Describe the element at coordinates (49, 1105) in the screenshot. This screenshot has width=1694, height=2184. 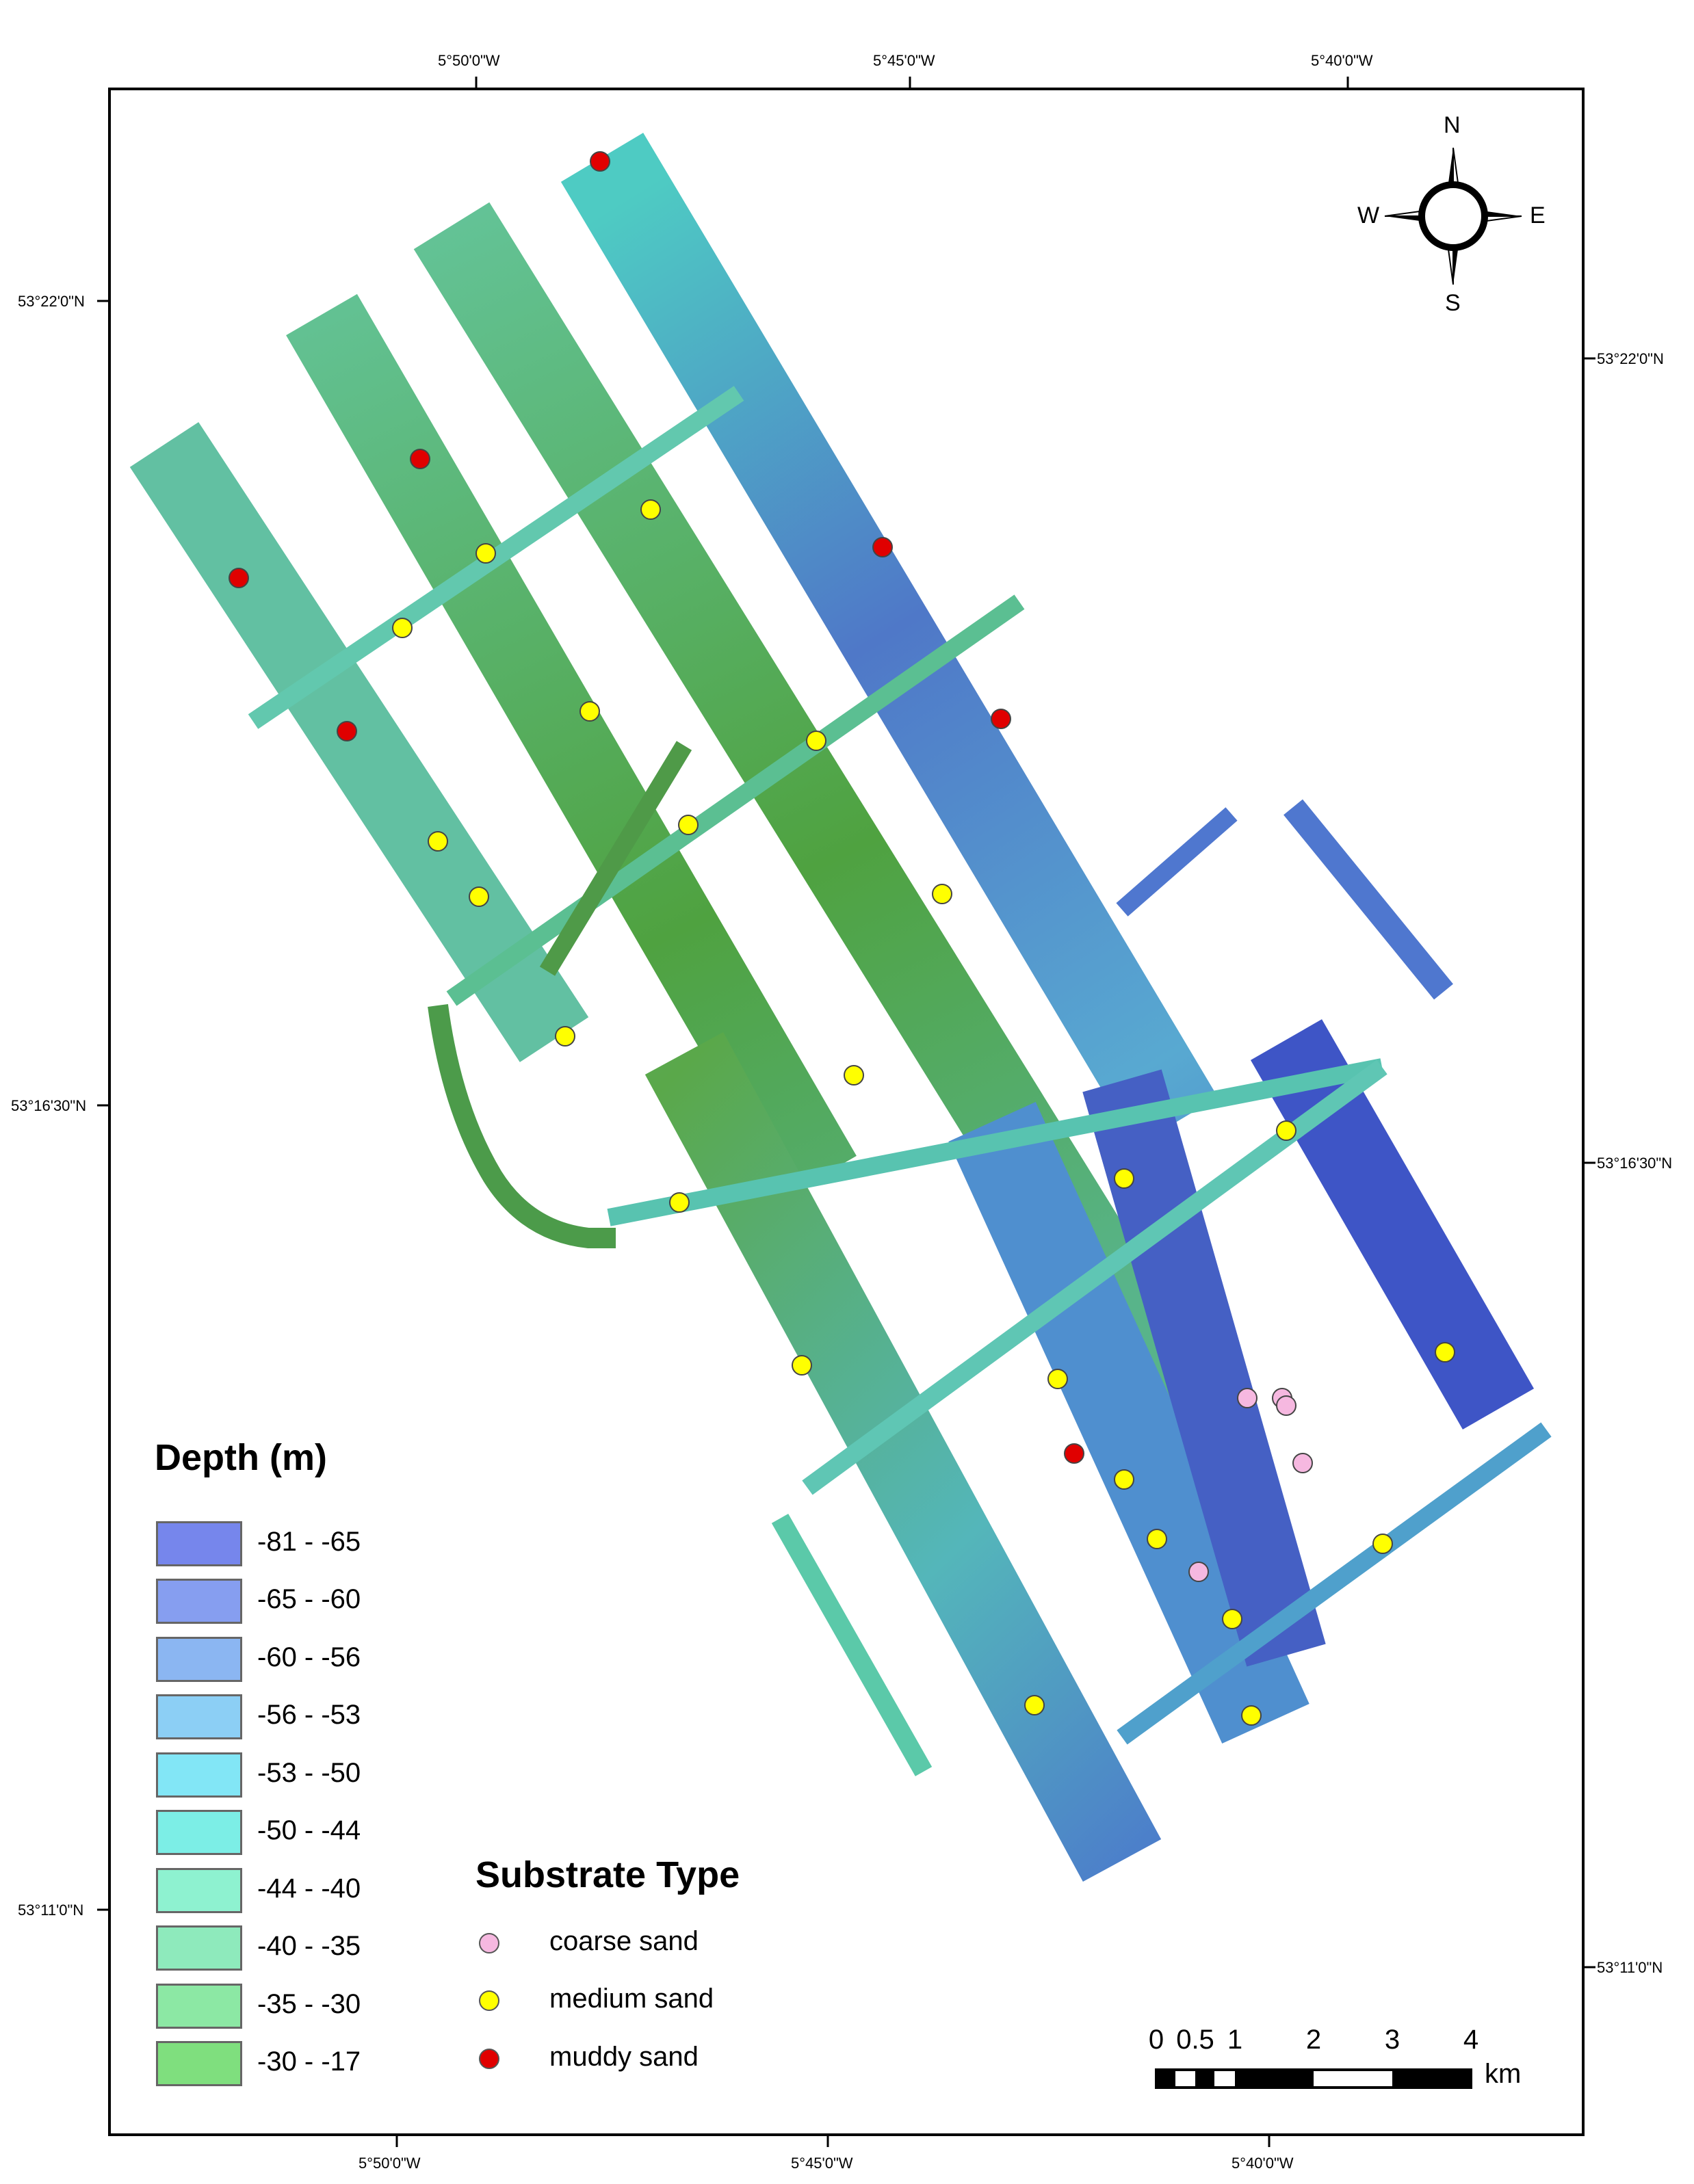
I see `left-lat-label: 53°16'30"N` at that location.